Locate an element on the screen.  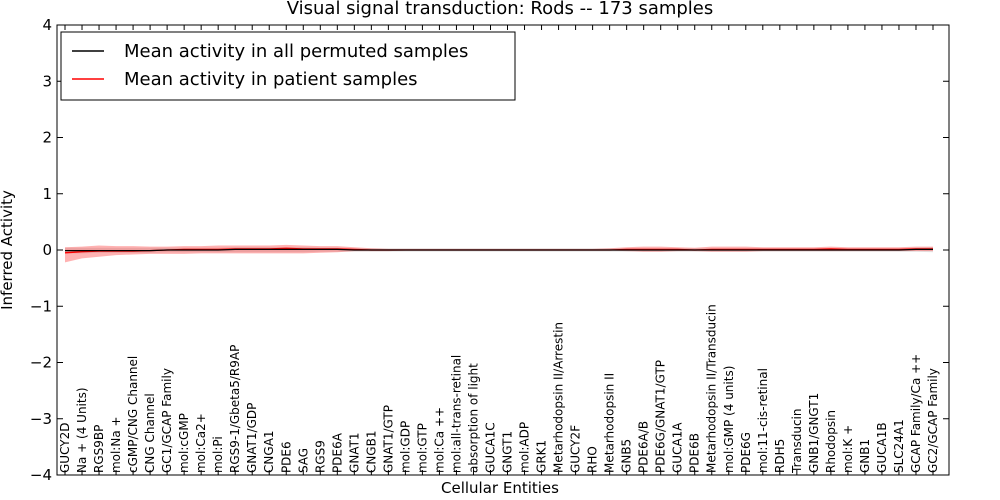
x-tick-label: GCAP Family/Ca ++ is located at coordinates (916, 413).